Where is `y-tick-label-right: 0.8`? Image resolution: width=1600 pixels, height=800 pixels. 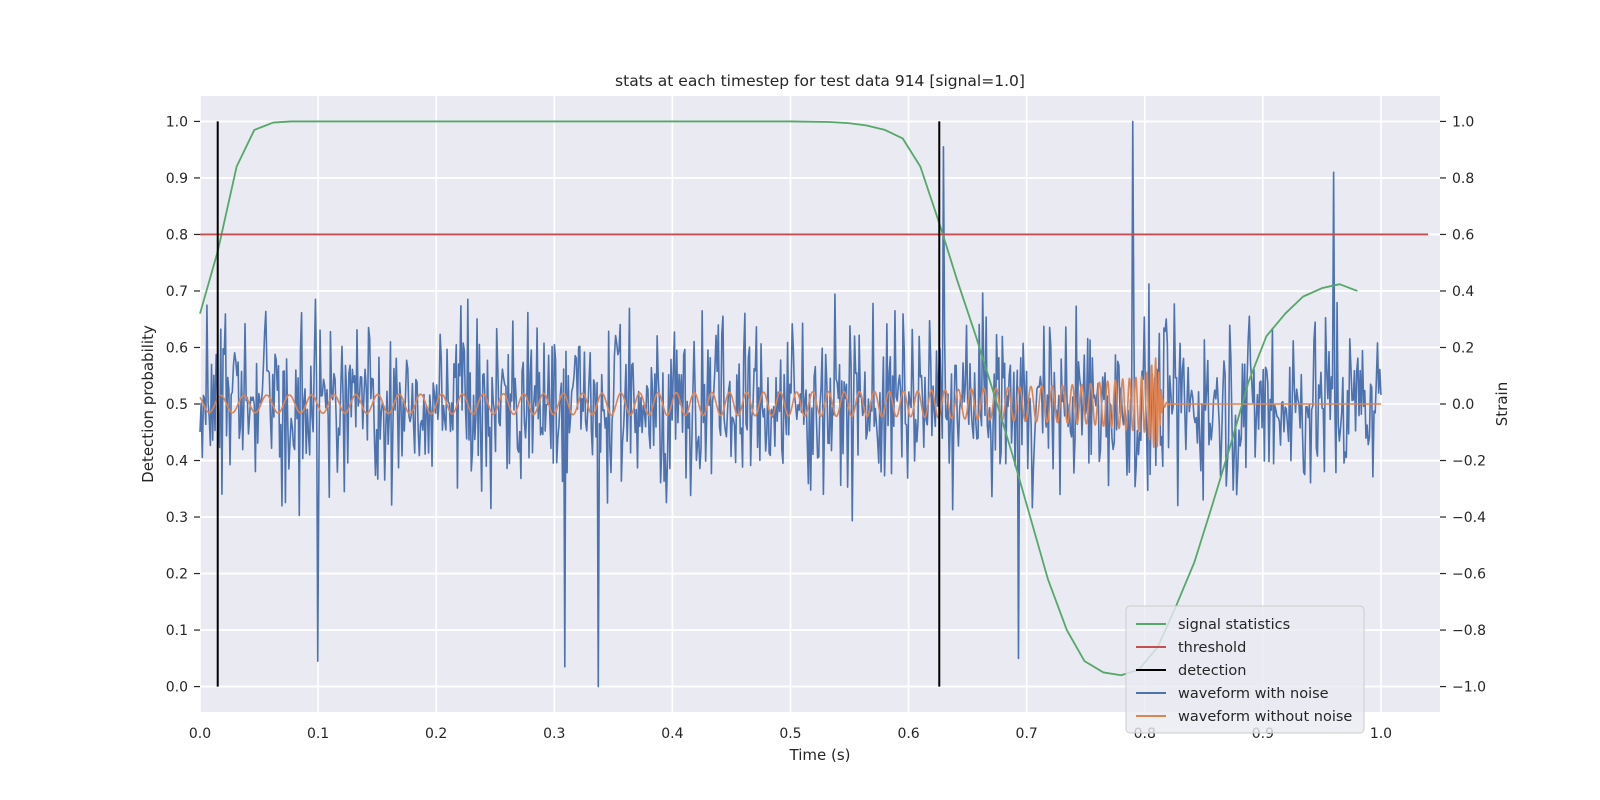
y-tick-label-right: 0.8 is located at coordinates (1463, 179).